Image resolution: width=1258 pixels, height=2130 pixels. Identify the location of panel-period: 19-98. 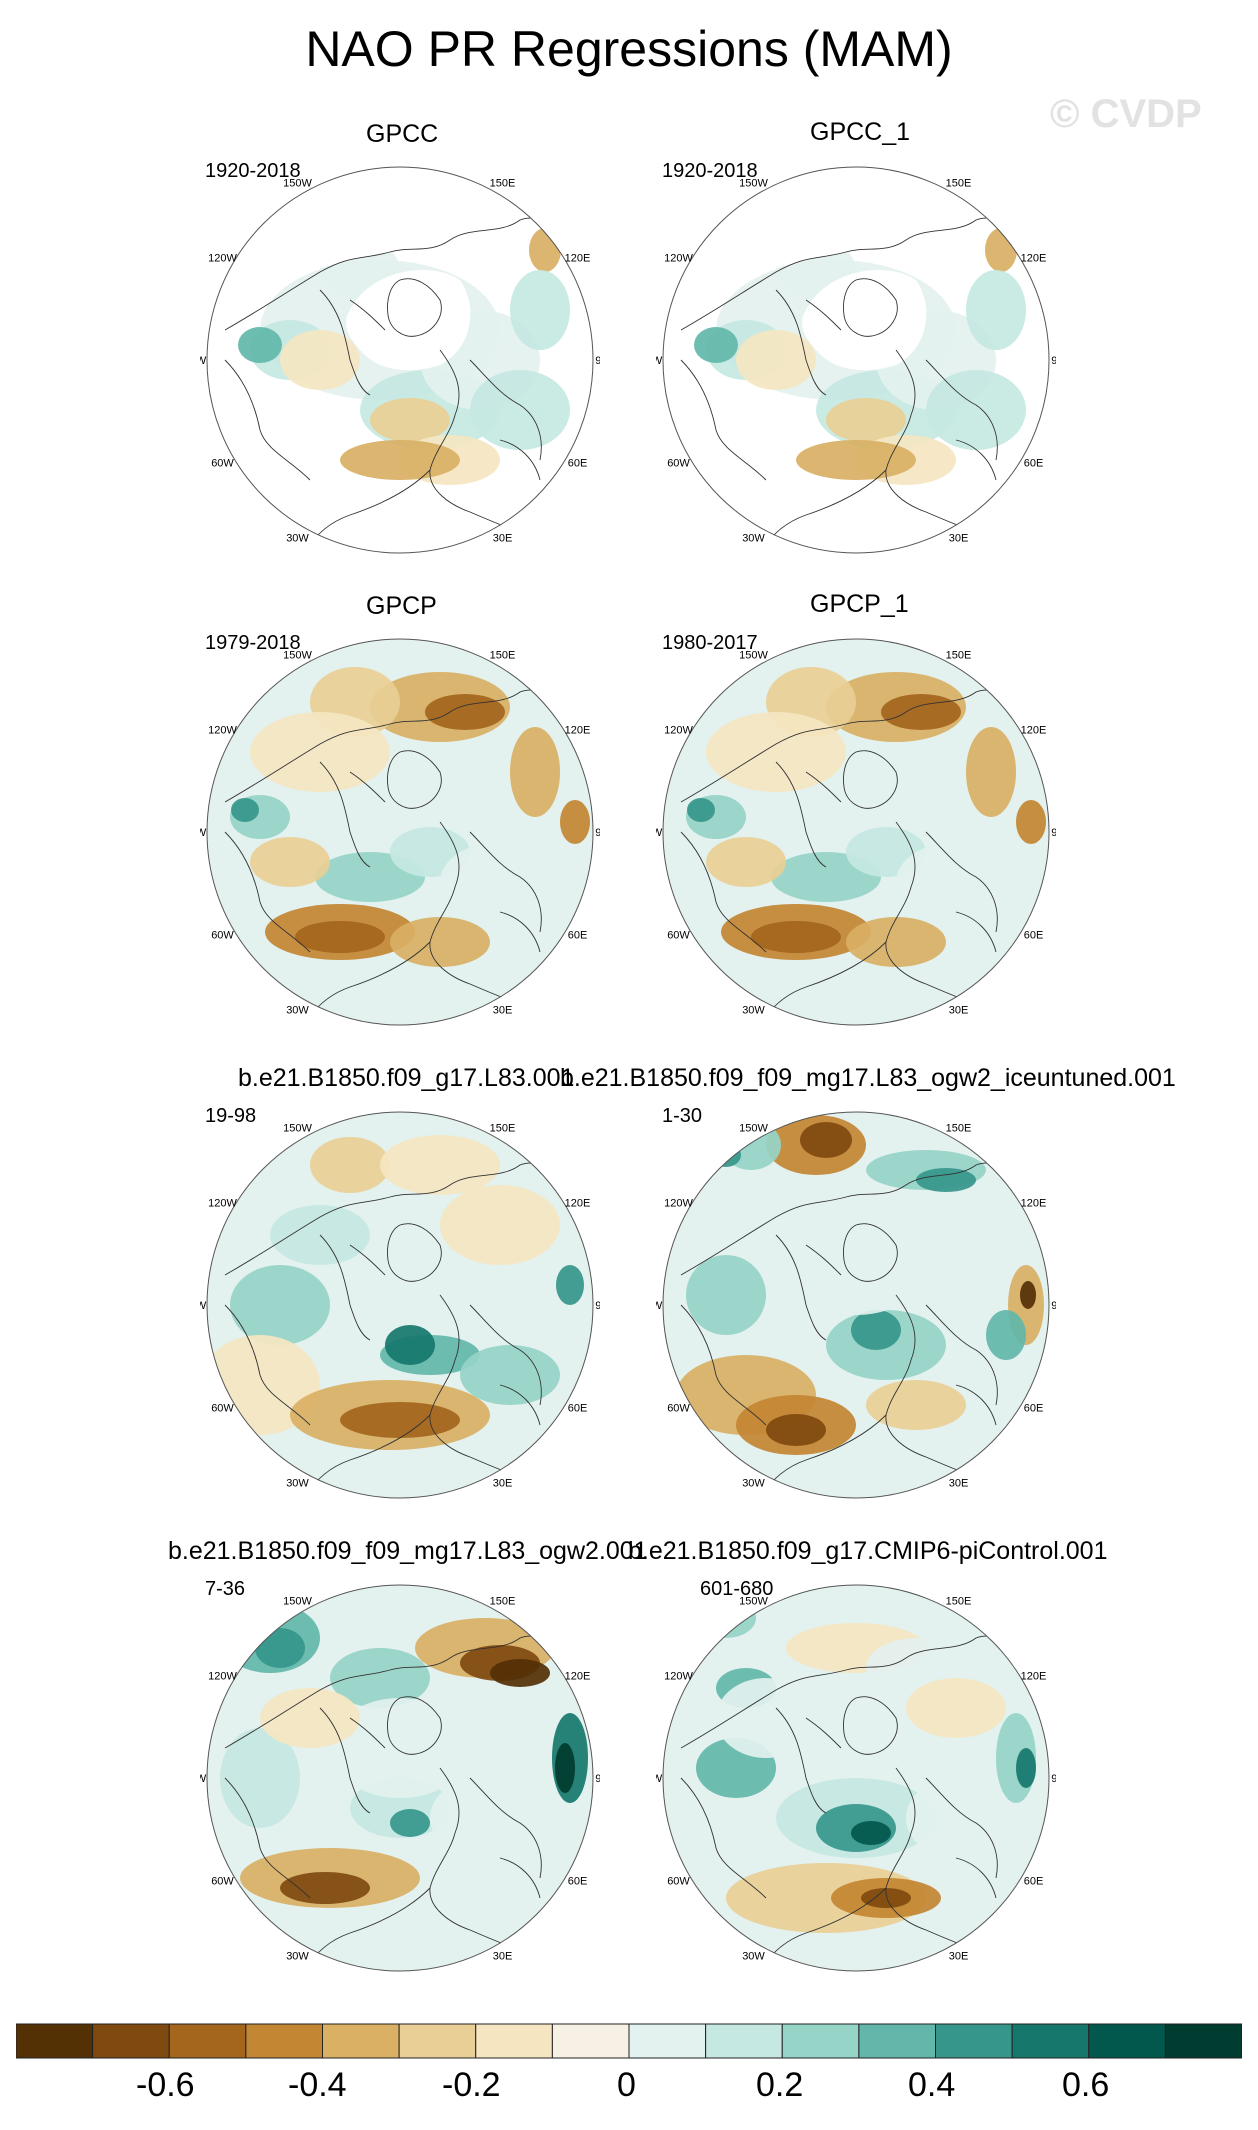
(231, 1116).